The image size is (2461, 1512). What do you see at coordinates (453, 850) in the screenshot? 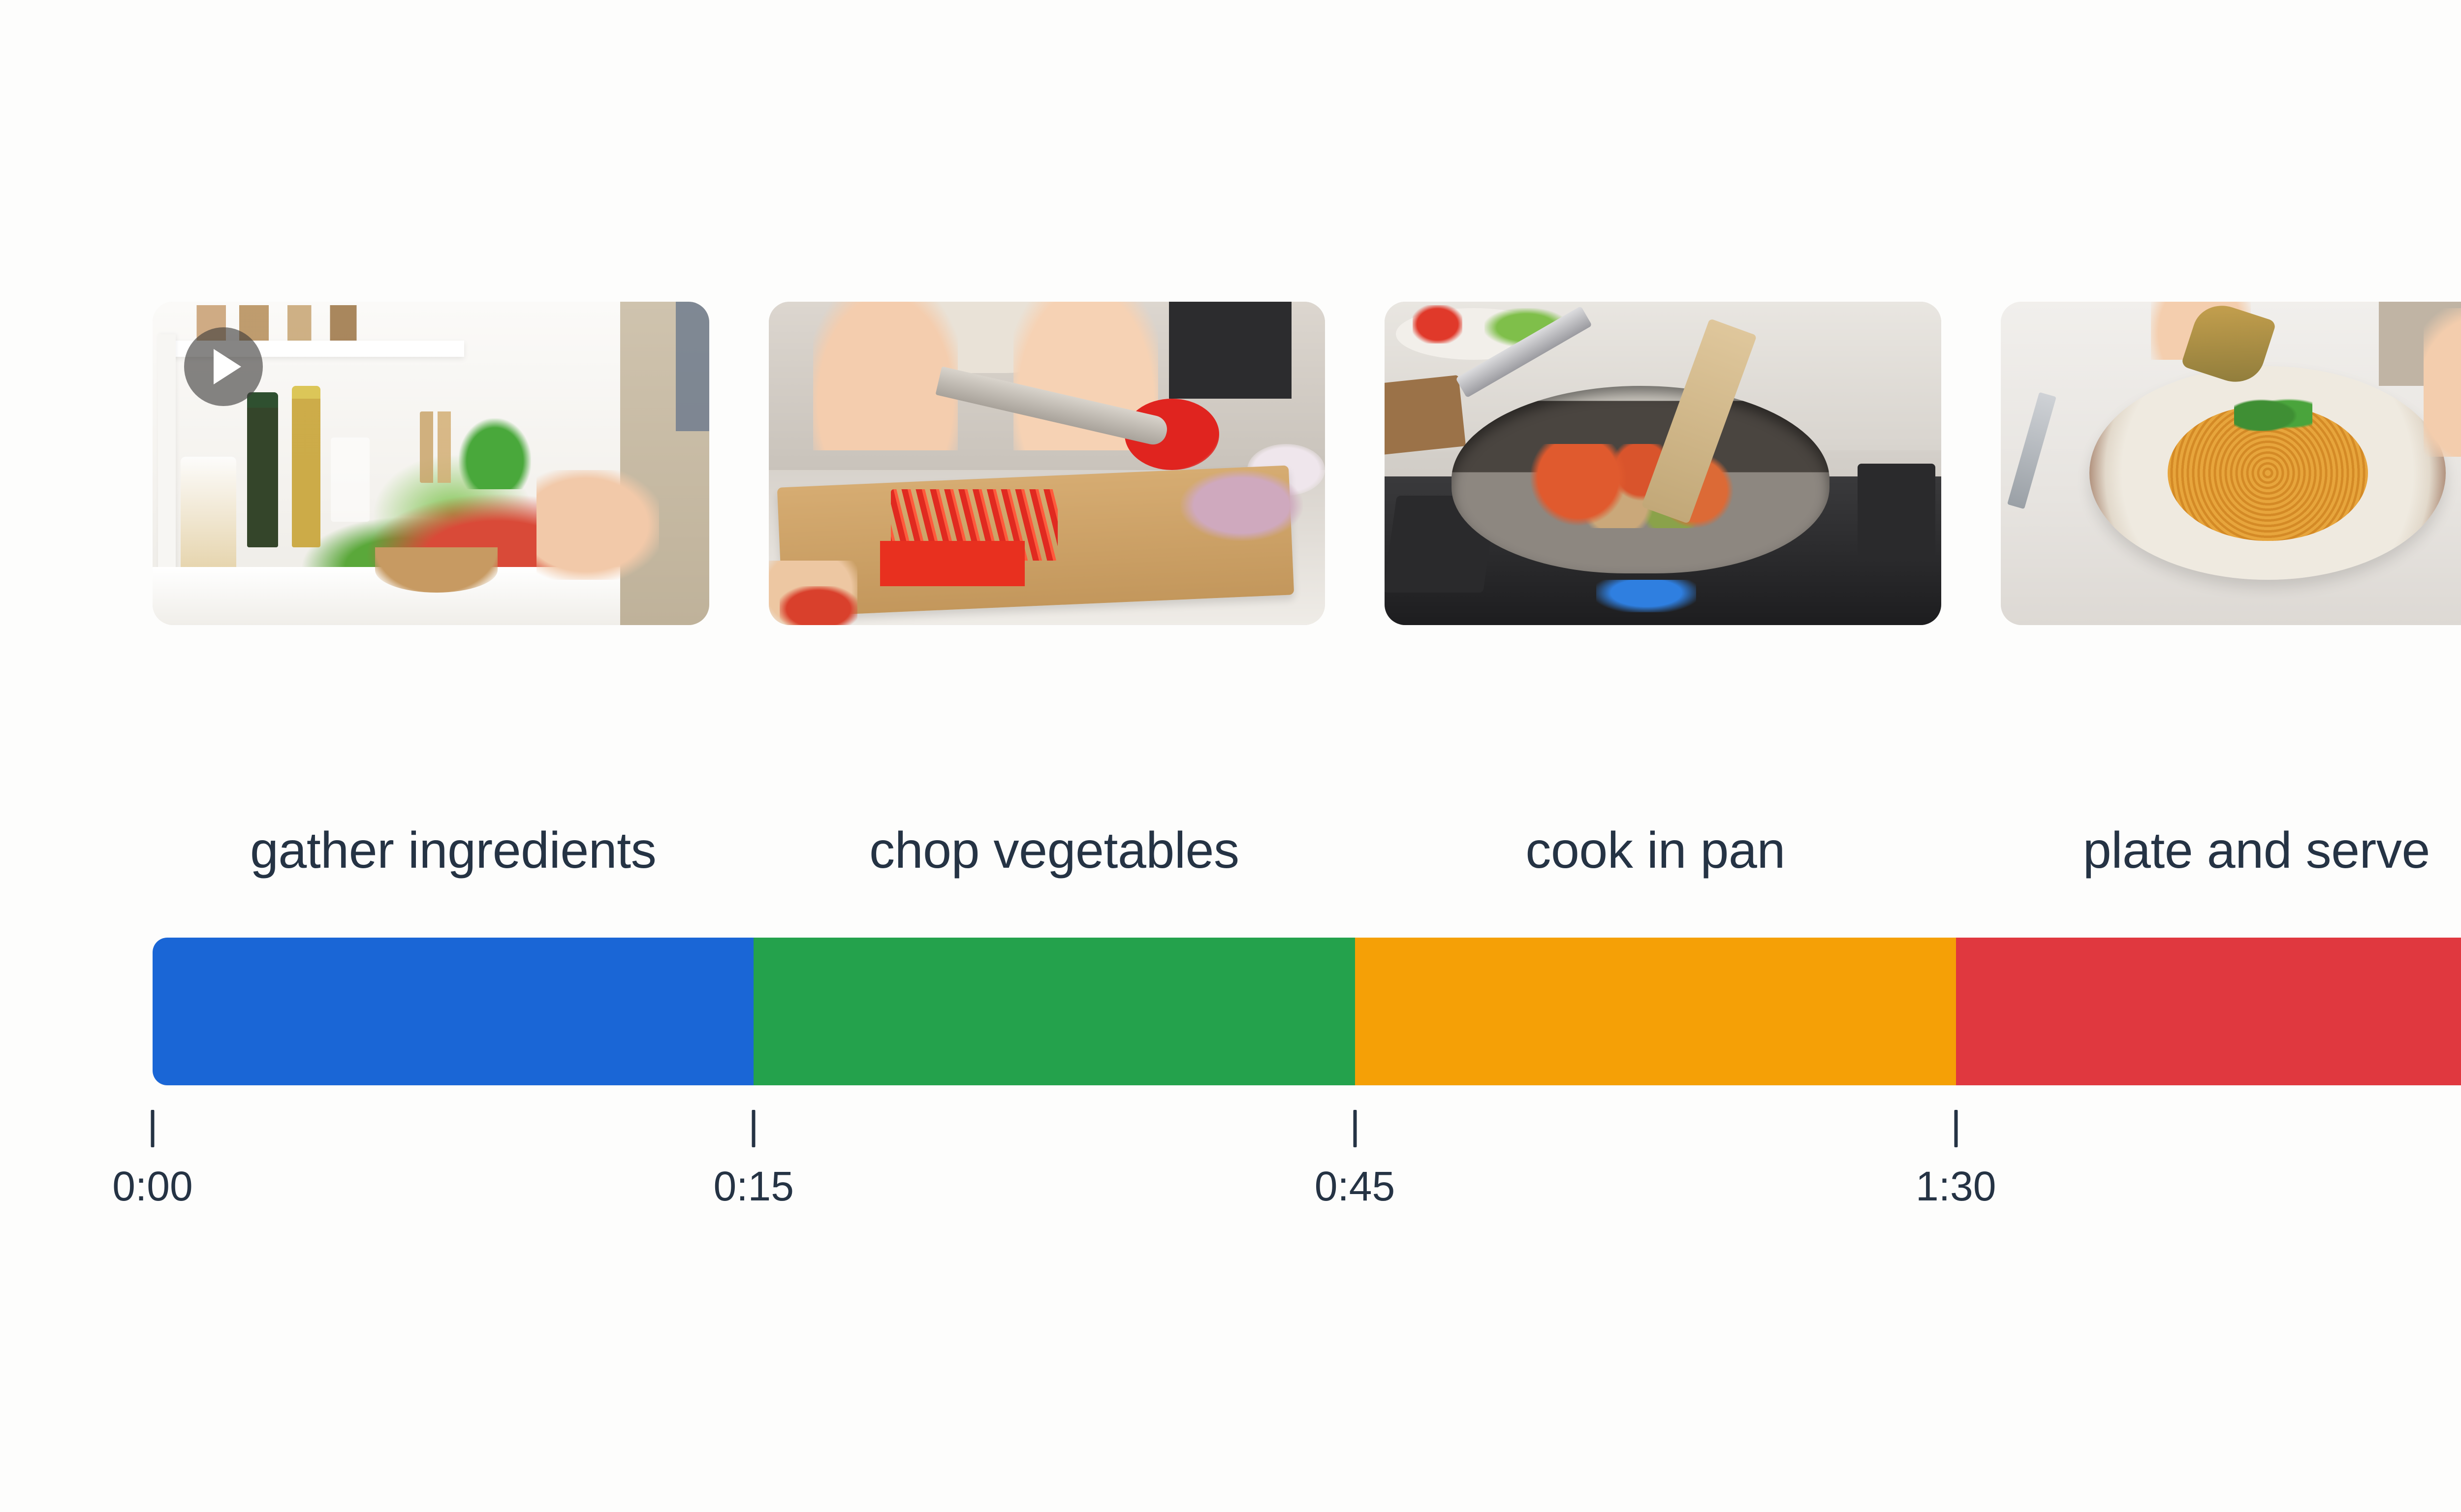
I see `segment-label-gather-ingredients: gather ingredients` at bounding box center [453, 850].